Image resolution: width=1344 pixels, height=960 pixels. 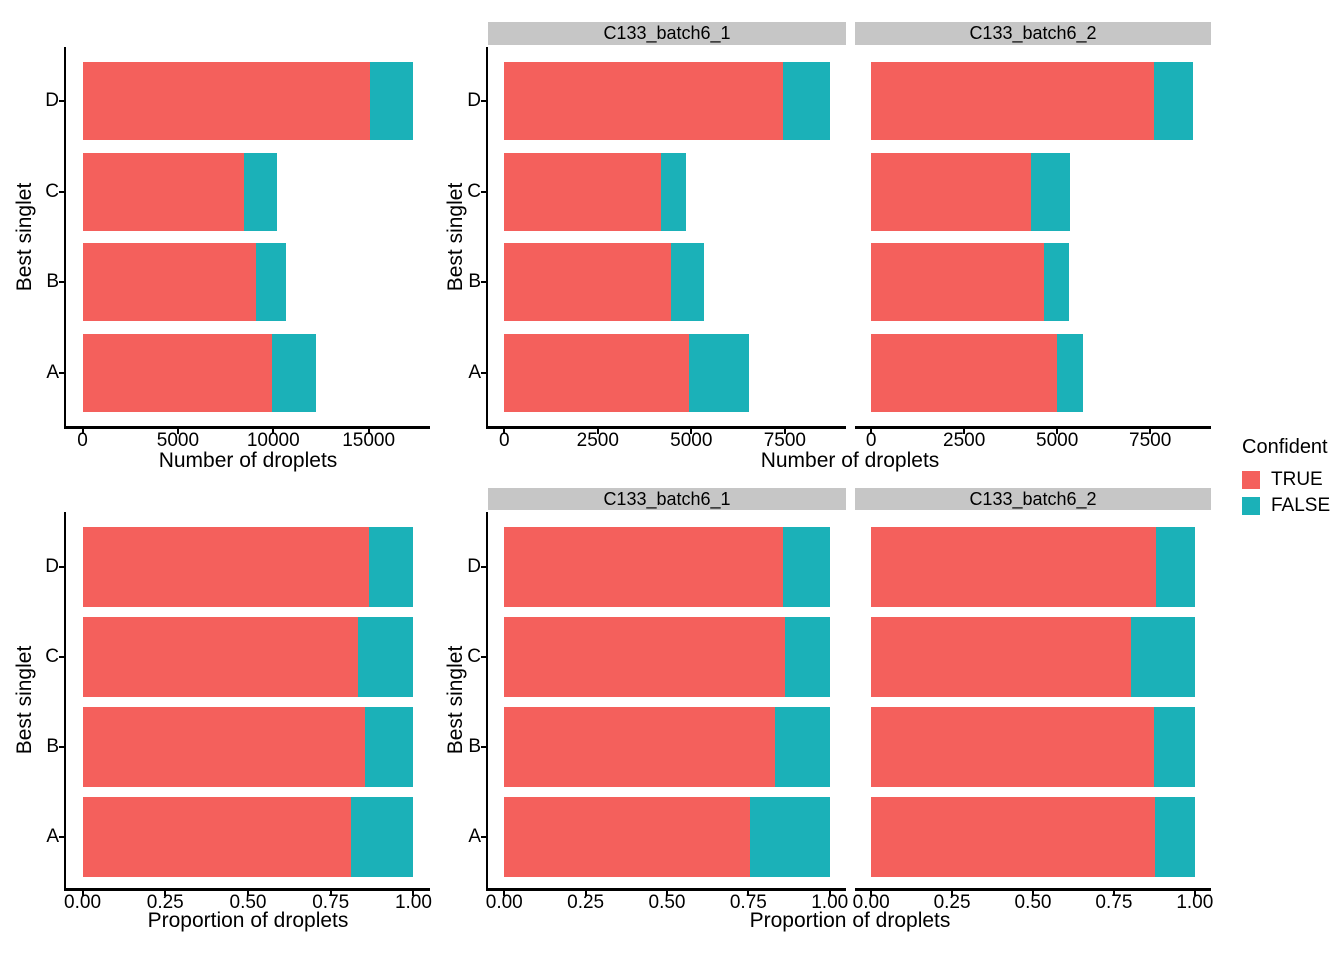 What do you see at coordinates (1301, 505) in the screenshot?
I see `legend-item-label: FALSE` at bounding box center [1301, 505].